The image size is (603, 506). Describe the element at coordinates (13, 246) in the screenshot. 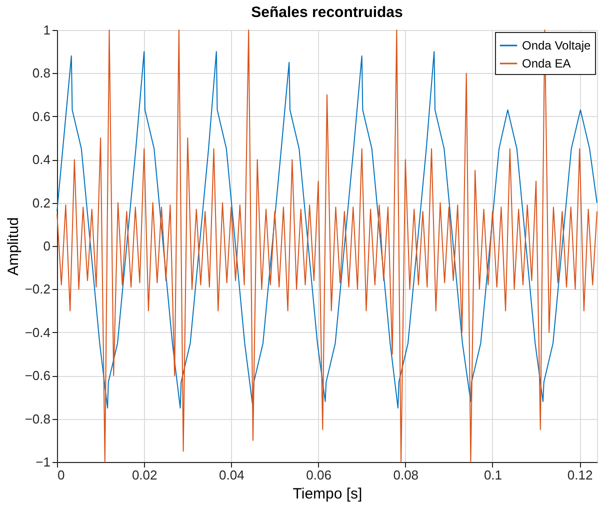

I see `y-axis-title: Amplitud` at that location.